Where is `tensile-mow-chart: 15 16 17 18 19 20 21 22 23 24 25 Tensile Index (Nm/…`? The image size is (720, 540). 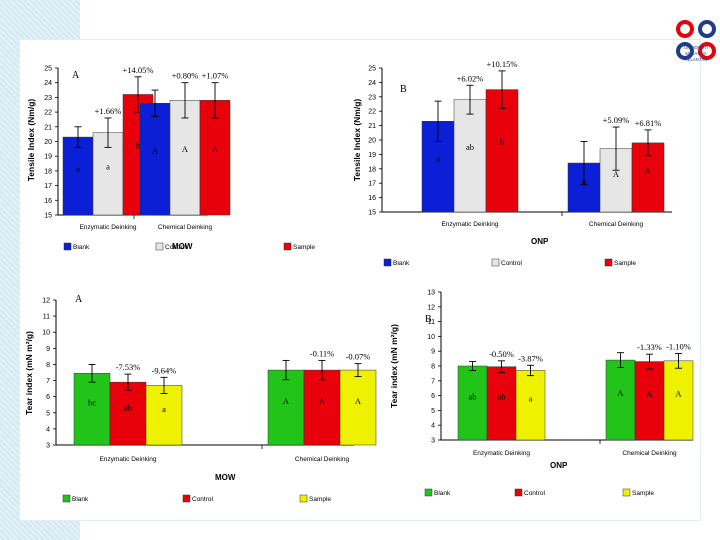 tensile-mow-chart: 15 16 17 18 19 20 21 22 23 24 25 Tensile Index (Nm/… is located at coordinates (170, 158).